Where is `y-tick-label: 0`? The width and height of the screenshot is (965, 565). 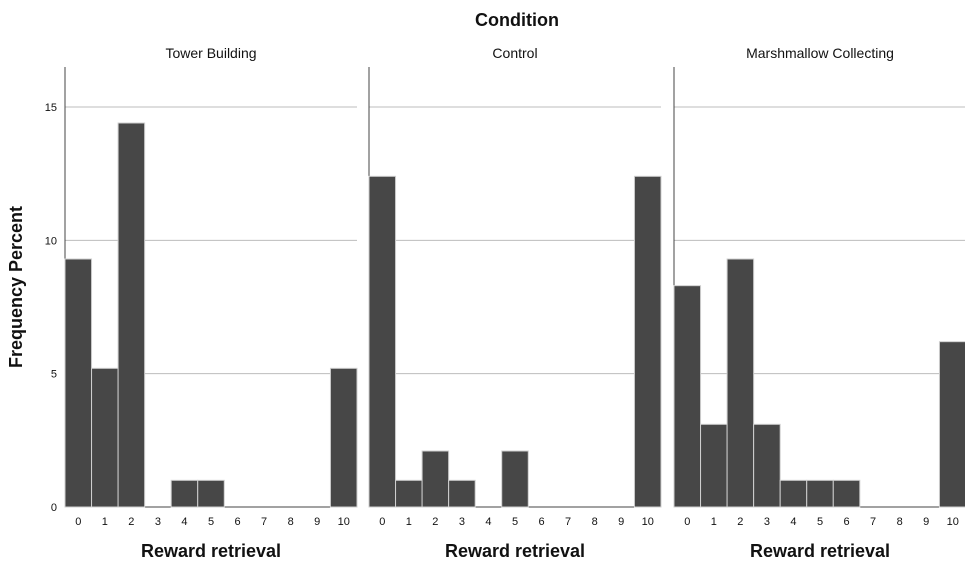
y-tick-label: 0 is located at coordinates (54, 508).